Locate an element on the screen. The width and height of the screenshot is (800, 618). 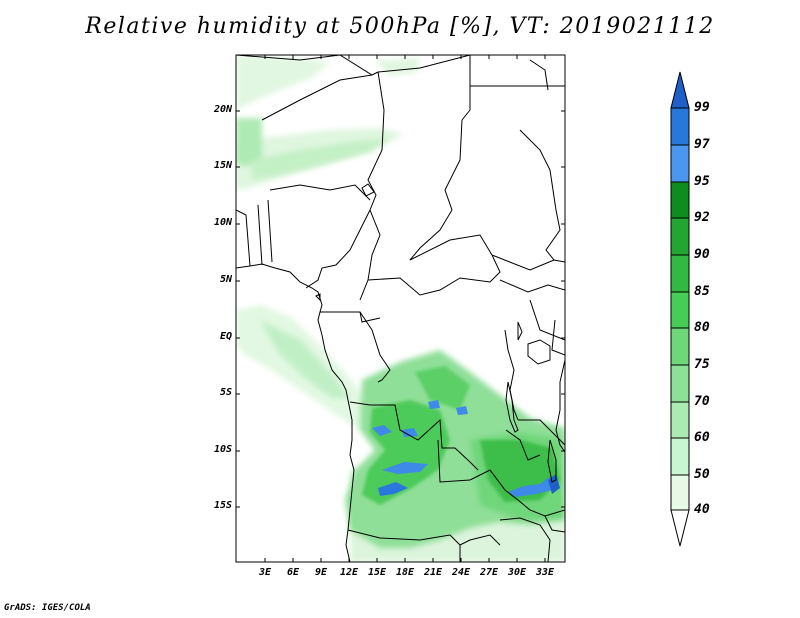
colorbar-label-92: 92 is located at coordinates (702, 217).